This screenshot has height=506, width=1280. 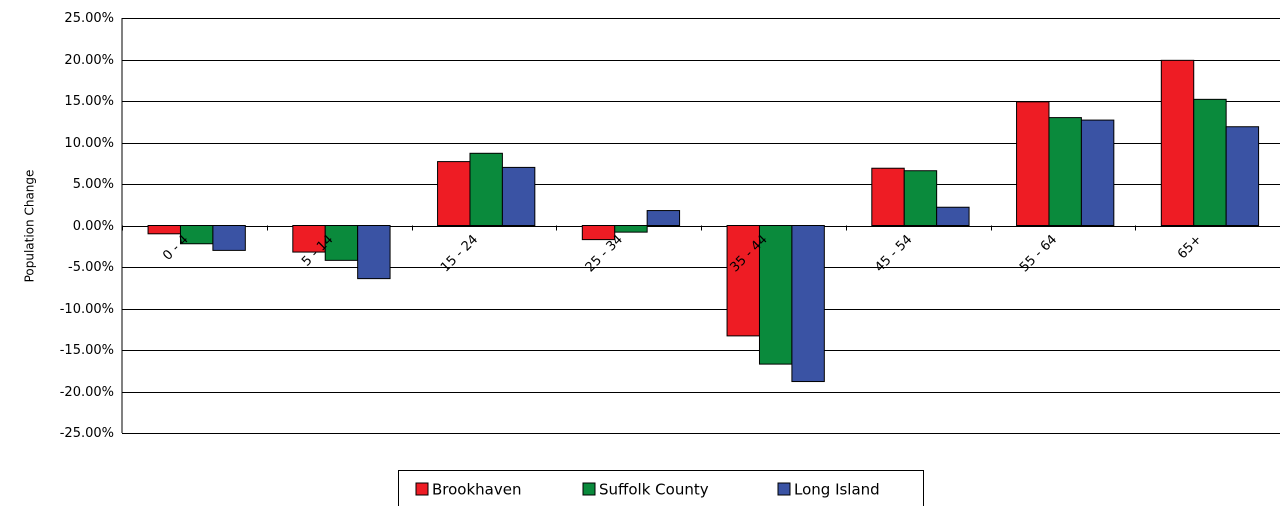 What do you see at coordinates (89, 143) in the screenshot?
I see `y-tick-label: 10.00%` at bounding box center [89, 143].